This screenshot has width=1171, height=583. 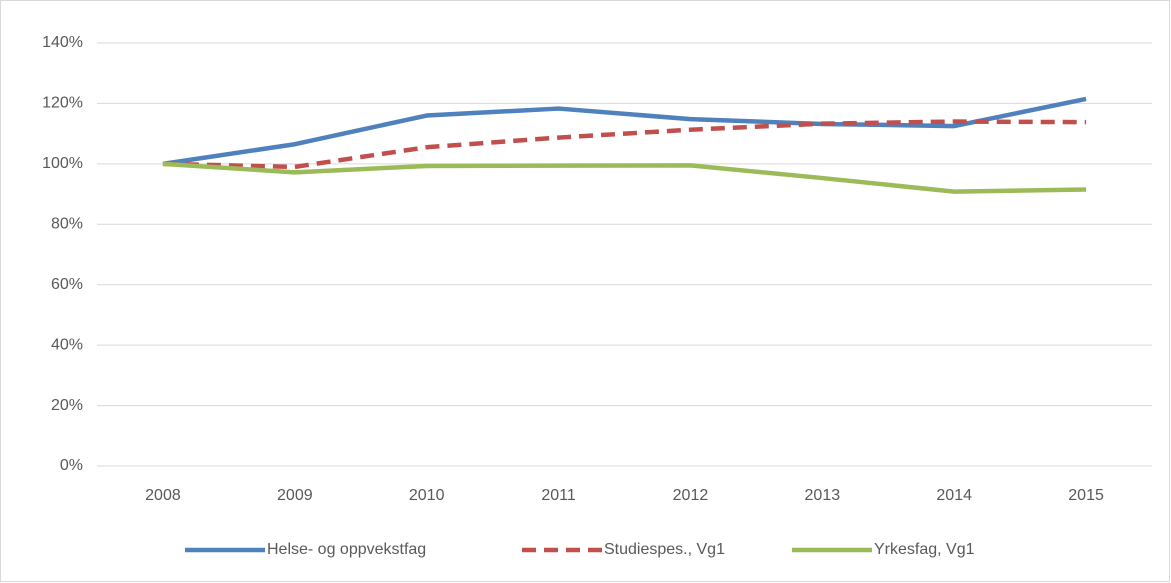 What do you see at coordinates (558, 495) in the screenshot?
I see `x-tick-label: 2011` at bounding box center [558, 495].